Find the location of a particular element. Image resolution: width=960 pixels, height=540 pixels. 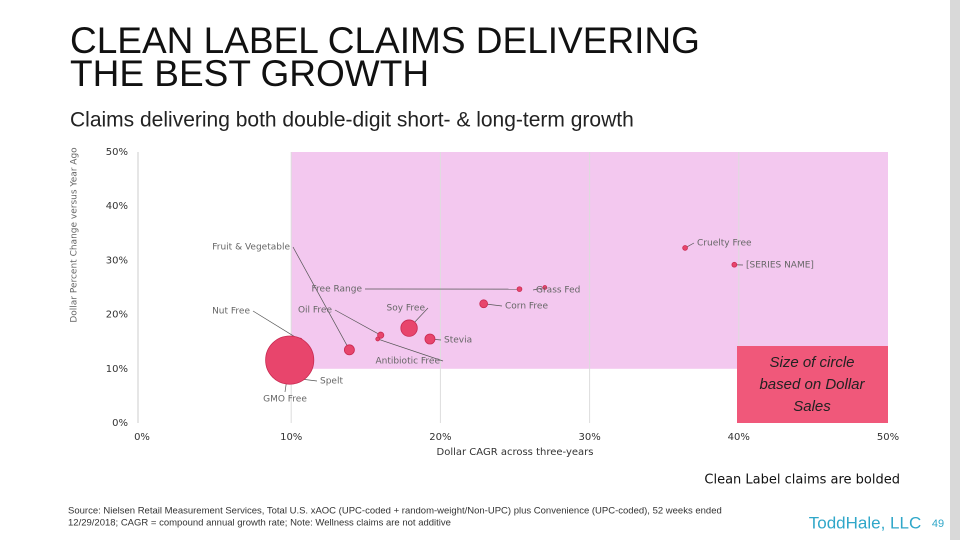

y-tick-label: 50% is located at coordinates (117, 152).